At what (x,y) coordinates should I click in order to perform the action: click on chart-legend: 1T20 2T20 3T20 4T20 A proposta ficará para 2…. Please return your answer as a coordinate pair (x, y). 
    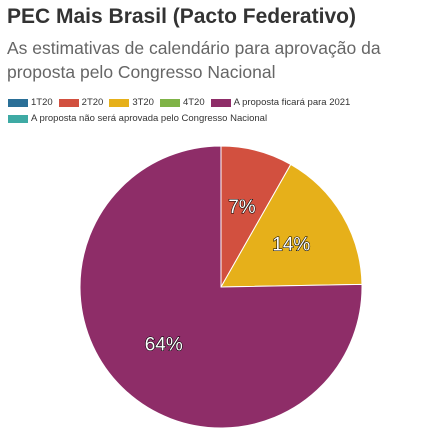
    Looking at the image, I should click on (218, 112).